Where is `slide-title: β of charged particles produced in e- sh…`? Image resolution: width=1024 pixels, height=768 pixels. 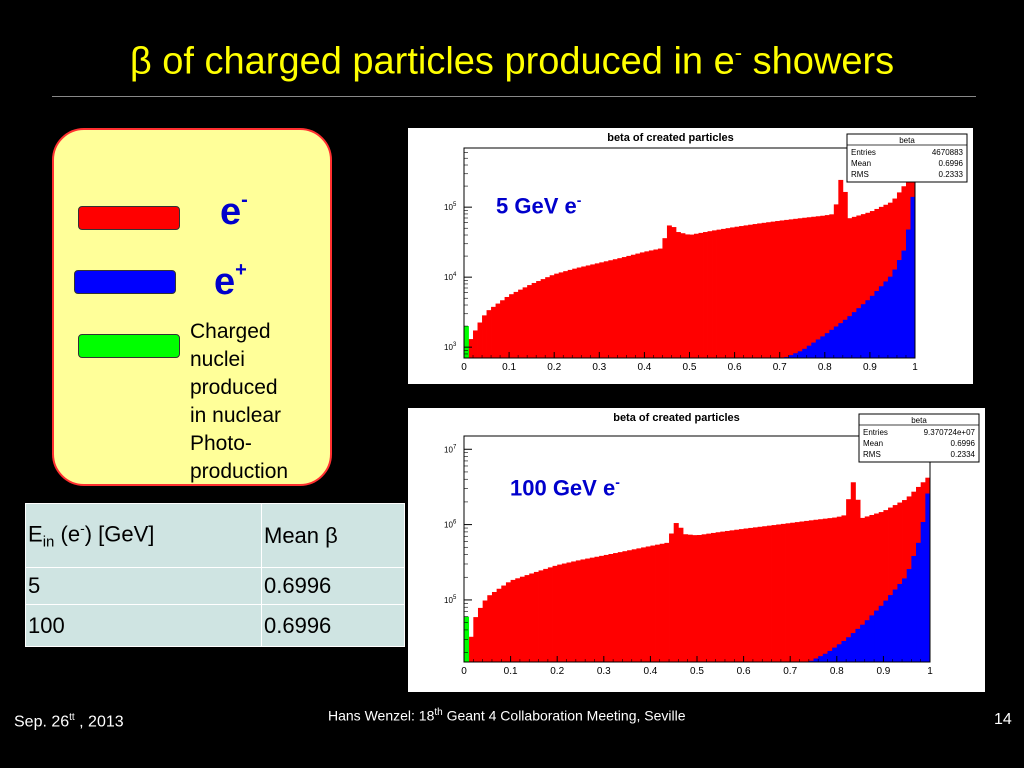 slide-title: β of charged particles produced in e- sh… is located at coordinates (512, 62).